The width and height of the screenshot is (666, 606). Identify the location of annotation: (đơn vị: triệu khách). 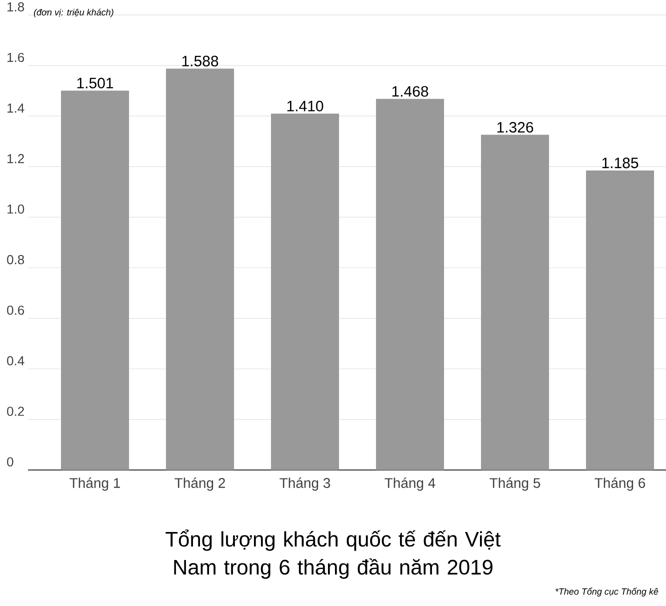
(74, 13).